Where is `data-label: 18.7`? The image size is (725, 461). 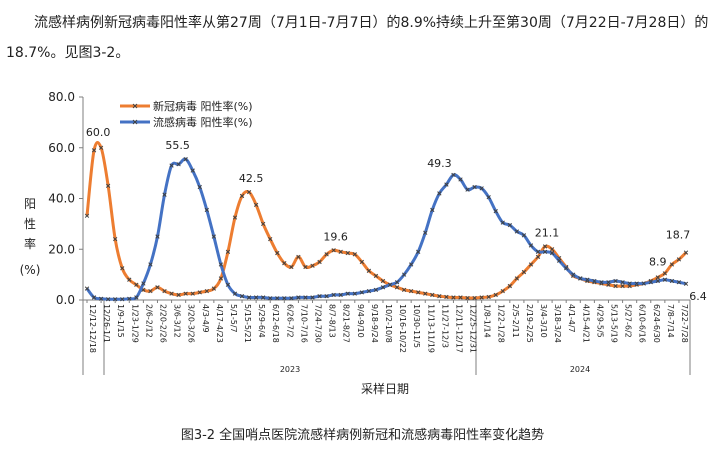 data-label: 18.7 is located at coordinates (678, 235).